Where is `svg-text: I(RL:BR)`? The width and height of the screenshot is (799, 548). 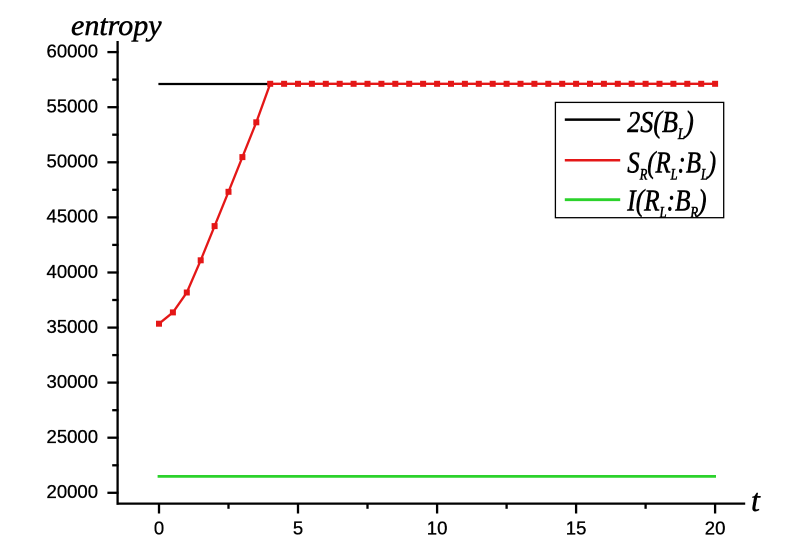
svg-text: I(RL:BR) is located at coordinates (666, 203).